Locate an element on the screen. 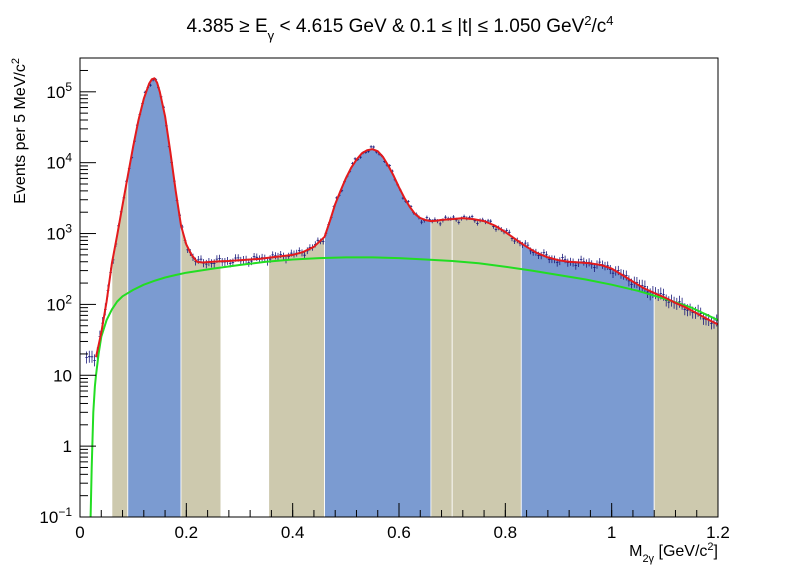 The height and width of the screenshot is (576, 798). x-axis: 0 0.2 0.4 0.6 0.8 1 1.2 is located at coordinates (402, 522).